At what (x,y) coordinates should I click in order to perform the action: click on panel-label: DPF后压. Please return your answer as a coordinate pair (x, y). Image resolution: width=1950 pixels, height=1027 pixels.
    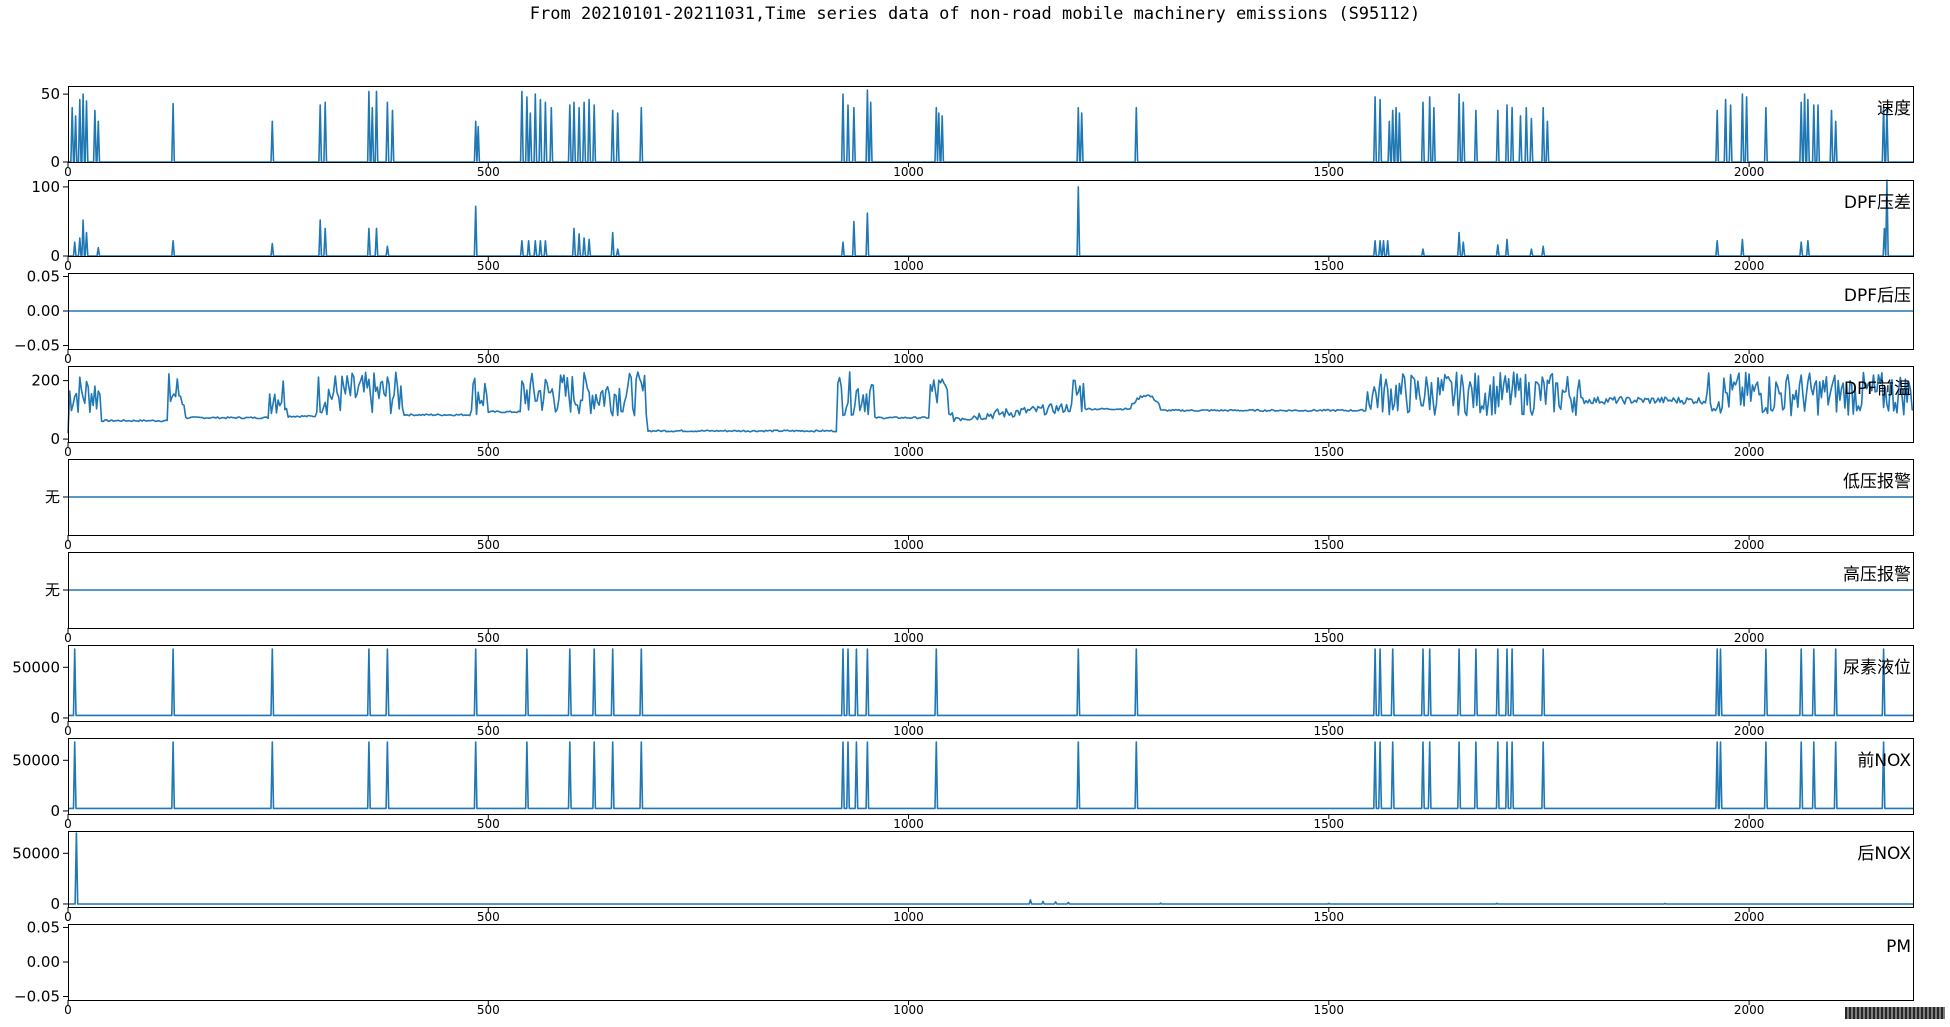
    Looking at the image, I should click on (1877, 296).